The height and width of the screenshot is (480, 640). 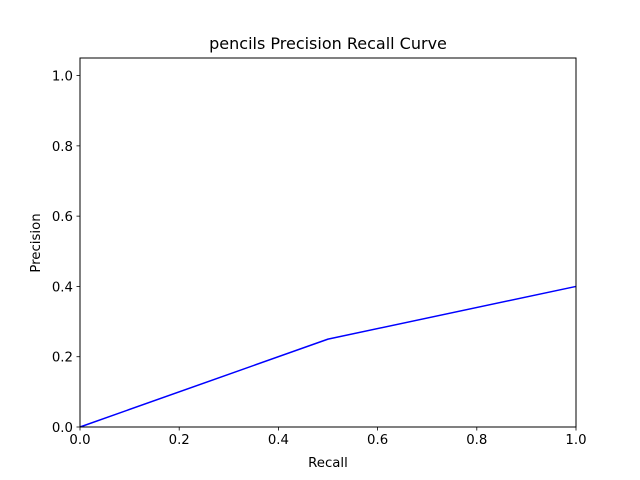 I want to click on x-tick-label: 1.0, so click(x=575, y=440).